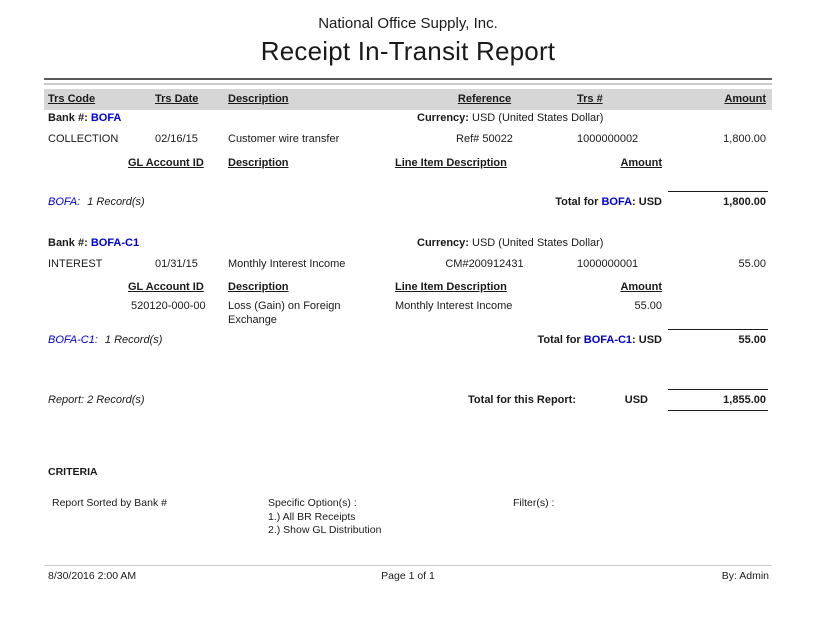 The height and width of the screenshot is (637, 816). I want to click on description-value: Monthly Interest Income, so click(287, 264).